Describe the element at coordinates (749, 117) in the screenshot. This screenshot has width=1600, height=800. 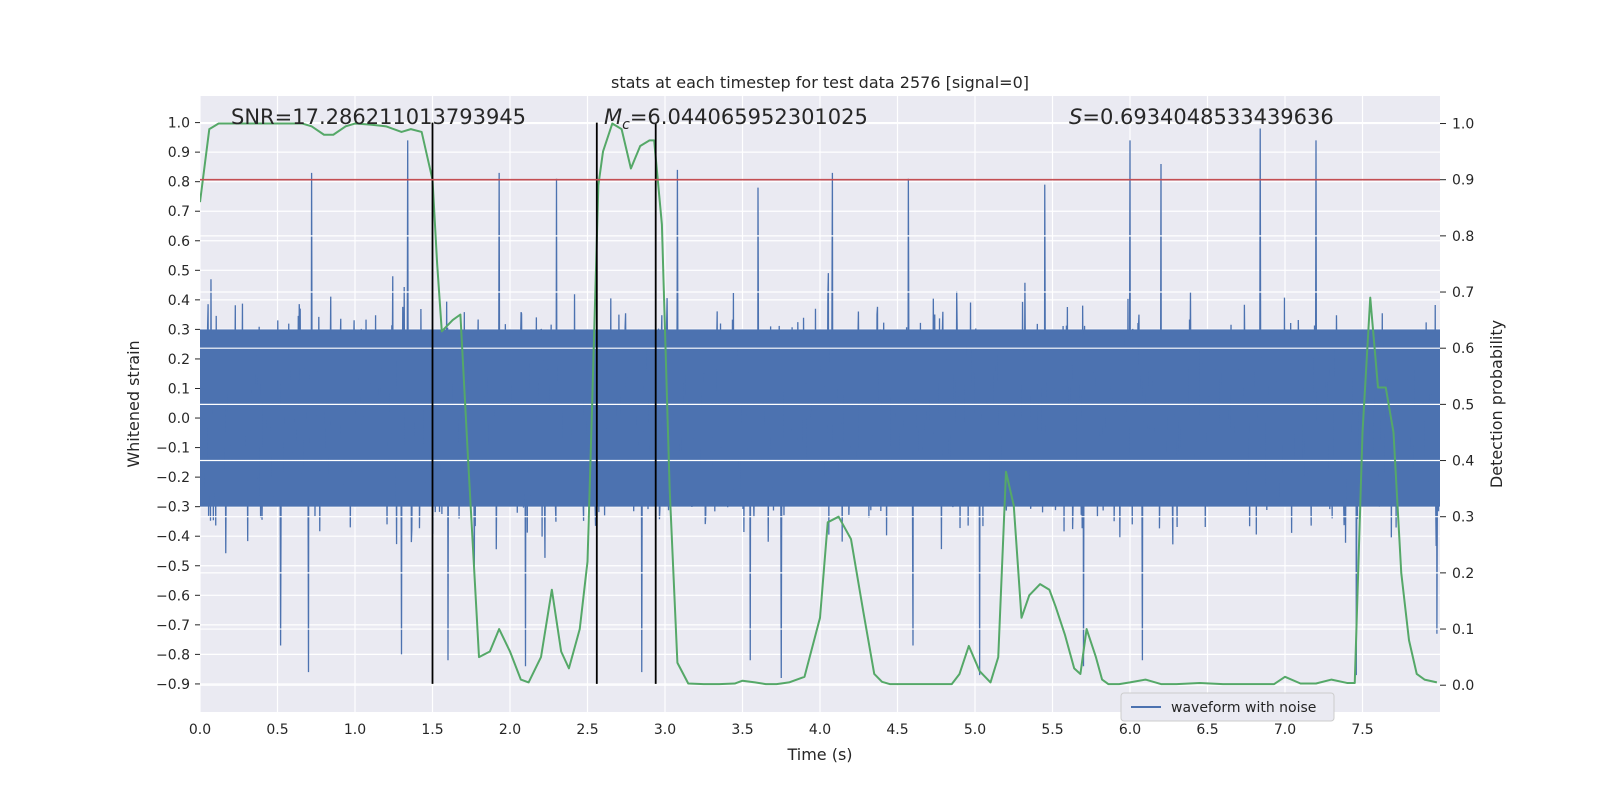
I see `mc-value: =6.044065952301025` at that location.